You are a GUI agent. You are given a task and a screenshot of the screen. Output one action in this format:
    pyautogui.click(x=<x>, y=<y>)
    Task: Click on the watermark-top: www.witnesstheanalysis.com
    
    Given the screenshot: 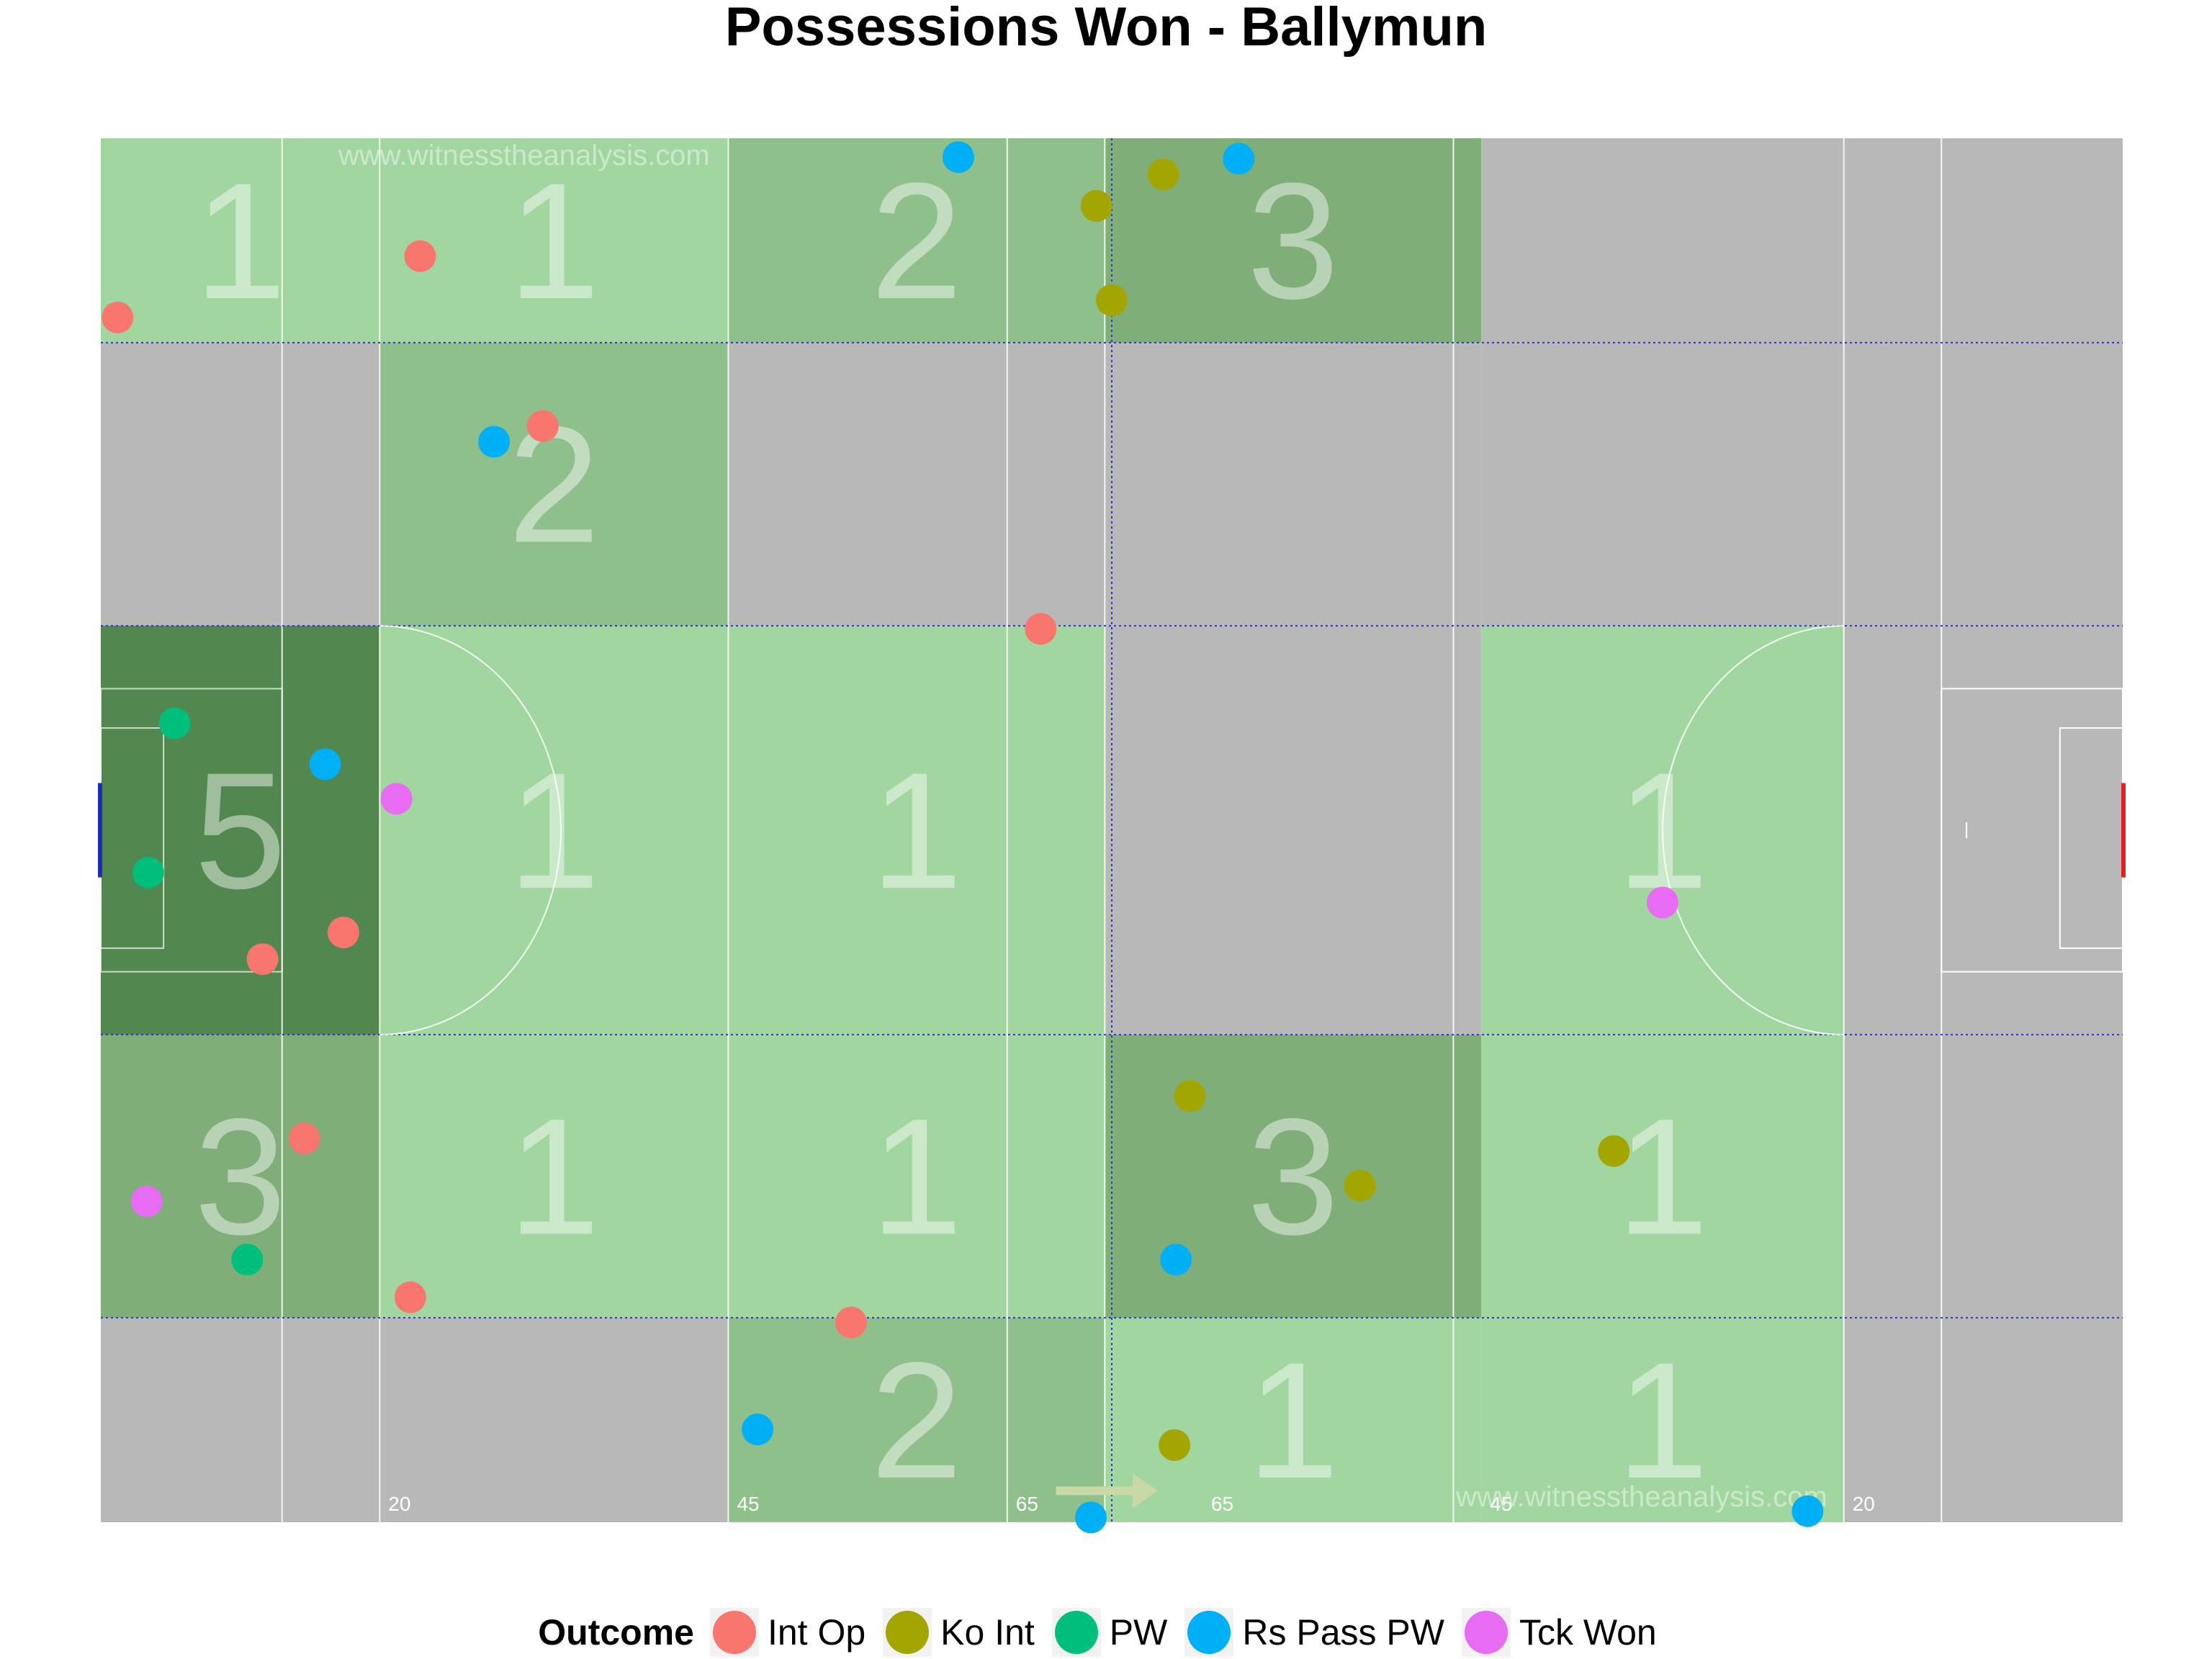 What is the action you would take?
    pyautogui.click(x=524, y=155)
    